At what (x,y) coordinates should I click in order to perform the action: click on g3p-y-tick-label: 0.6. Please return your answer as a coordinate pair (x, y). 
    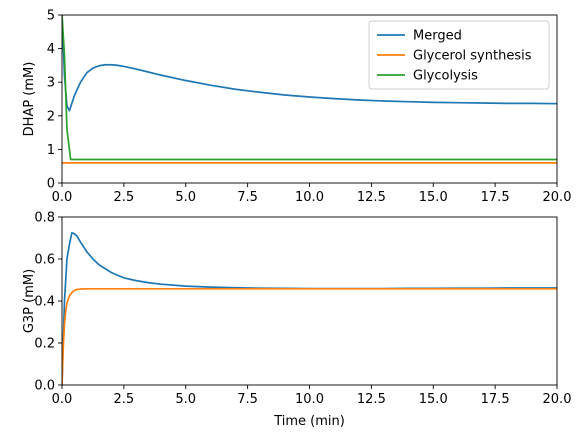
    Looking at the image, I should click on (44, 260).